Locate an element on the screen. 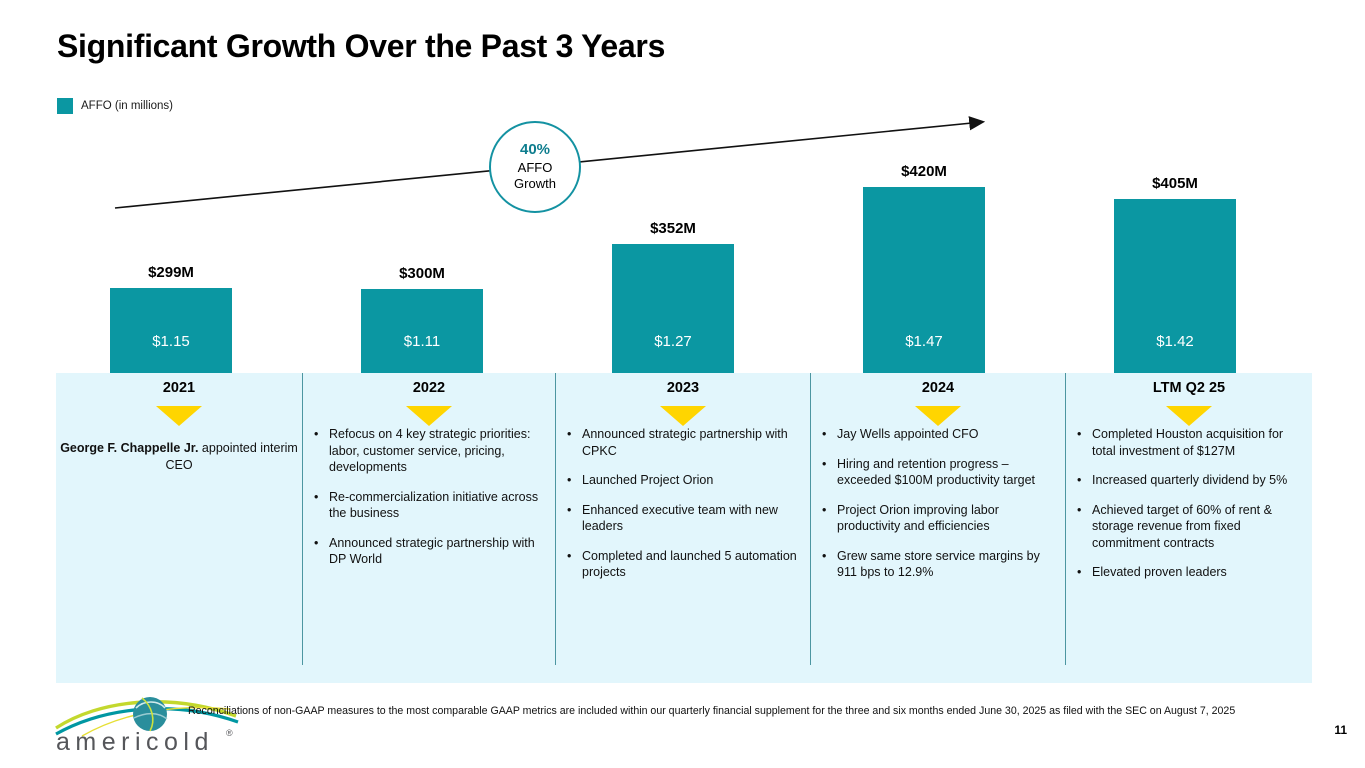 The image size is (1365, 768). page-title: Significant Growth Over the Past 3 Years is located at coordinates (361, 46).